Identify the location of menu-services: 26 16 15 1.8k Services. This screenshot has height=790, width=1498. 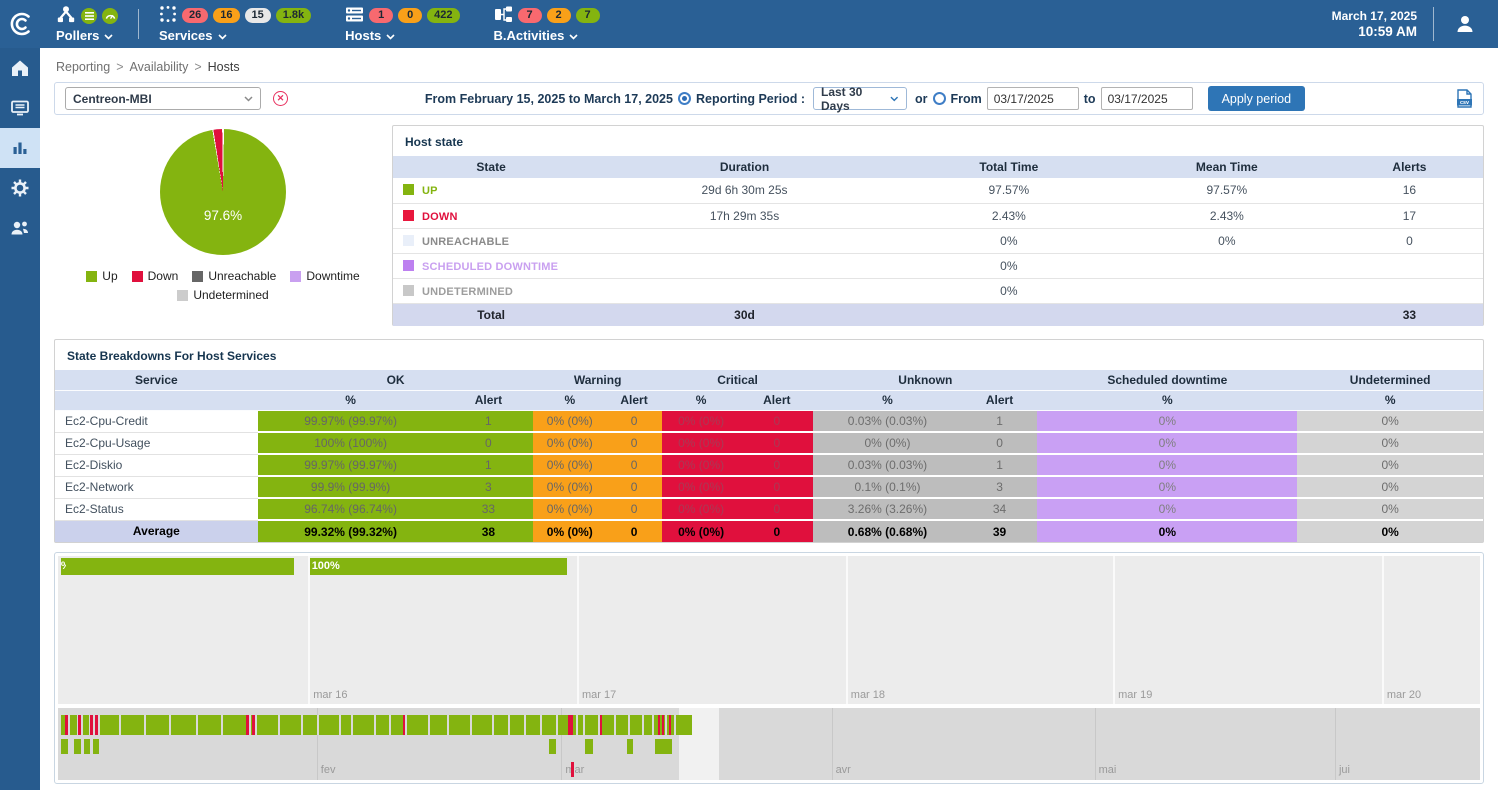
(235, 24).